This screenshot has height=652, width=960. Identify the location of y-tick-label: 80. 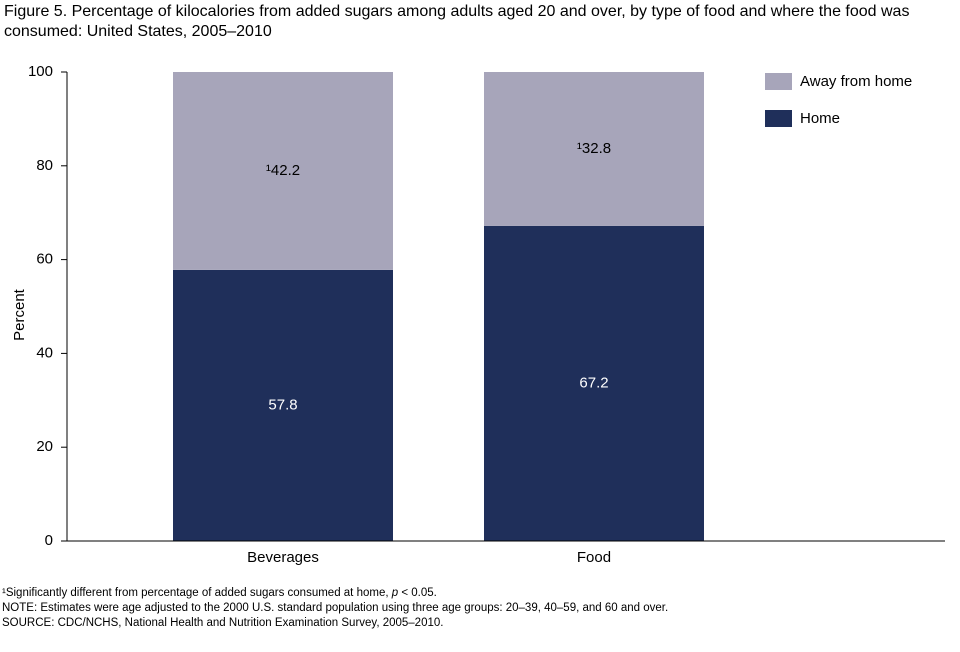
(44, 165).